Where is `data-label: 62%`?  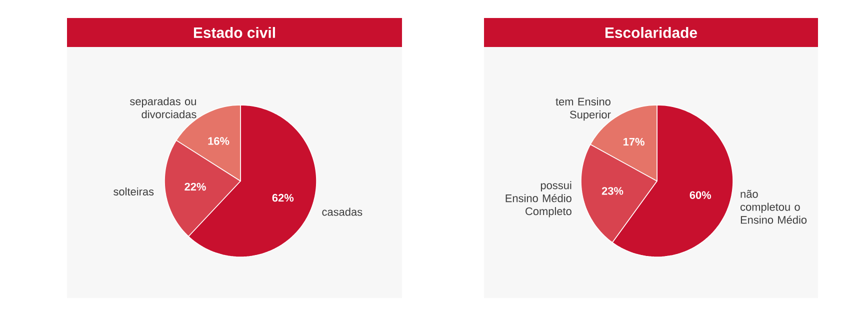
data-label: 62% is located at coordinates (283, 198).